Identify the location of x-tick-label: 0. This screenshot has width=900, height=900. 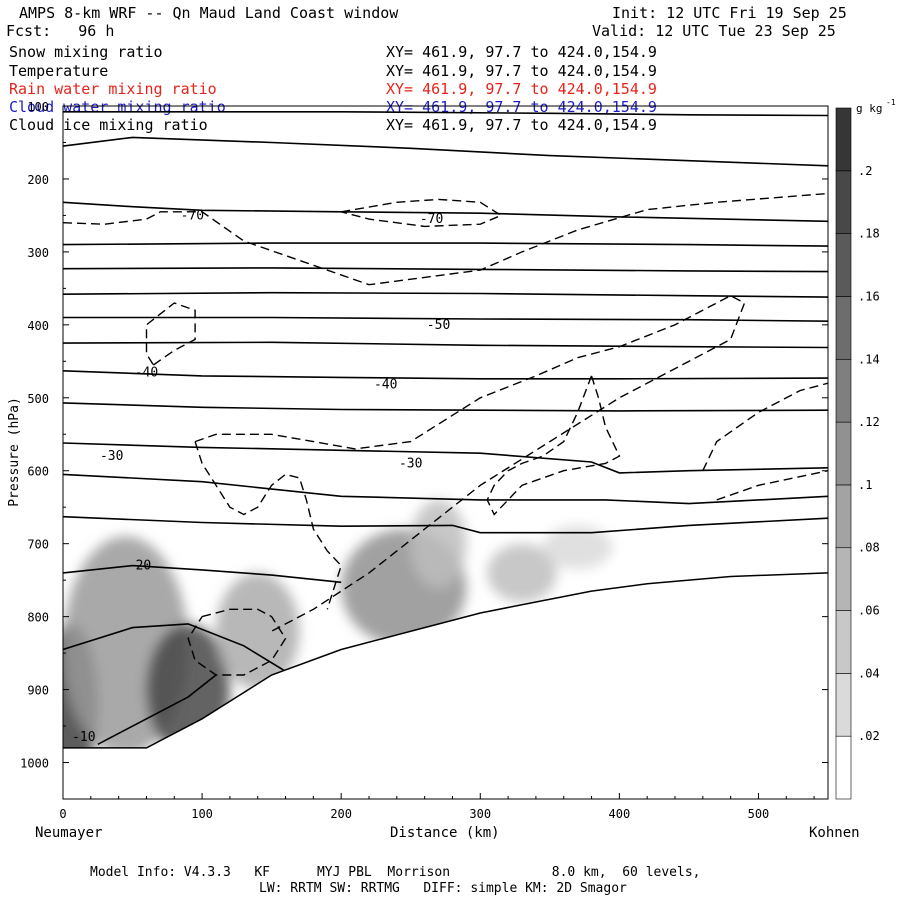
(62, 814).